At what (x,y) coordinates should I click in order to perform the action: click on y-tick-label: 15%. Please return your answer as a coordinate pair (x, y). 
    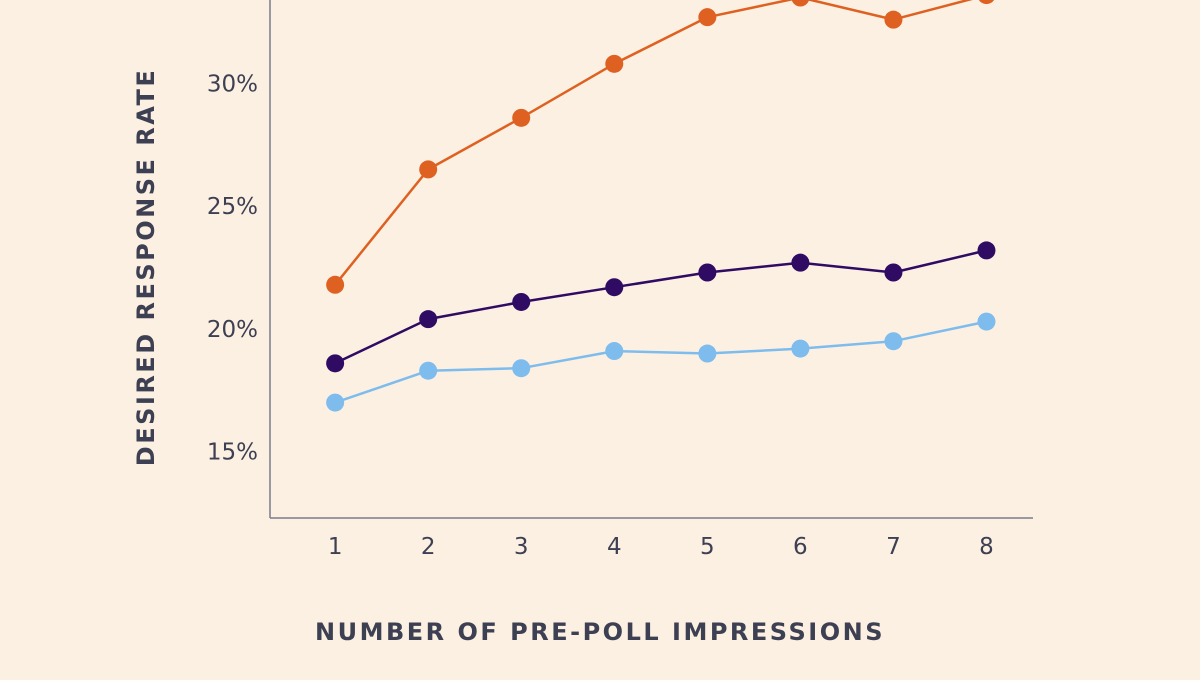
    Looking at the image, I should click on (232, 453).